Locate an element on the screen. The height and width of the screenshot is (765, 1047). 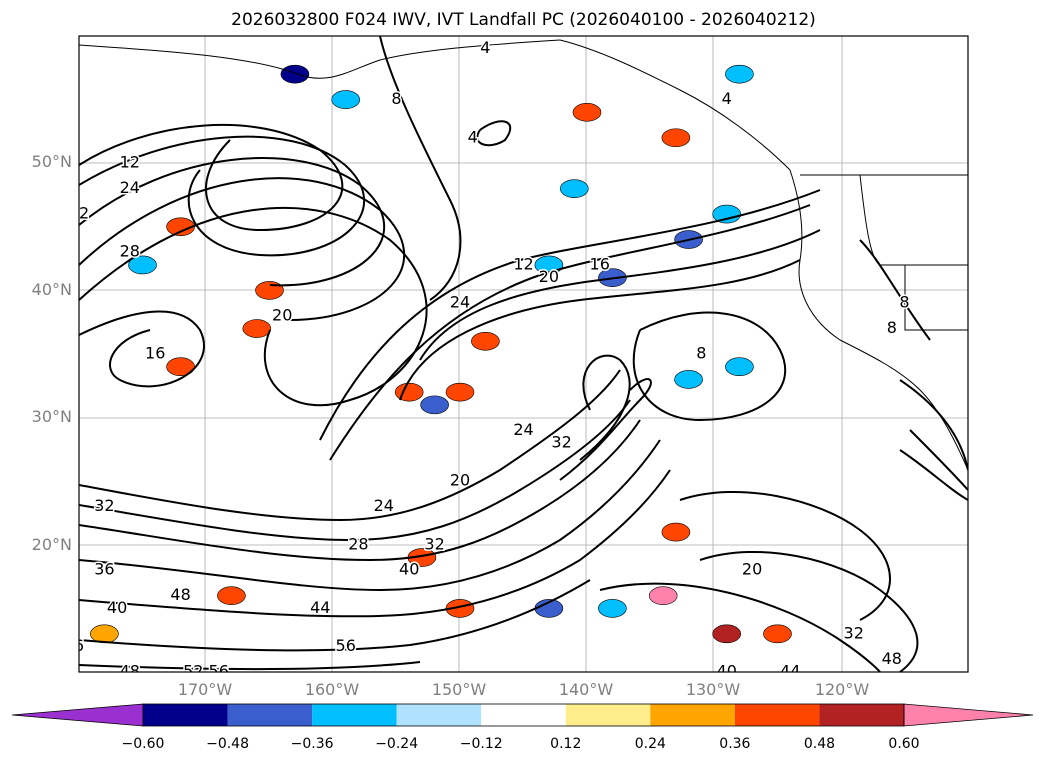
contour-label: 36 is located at coordinates (104, 569).